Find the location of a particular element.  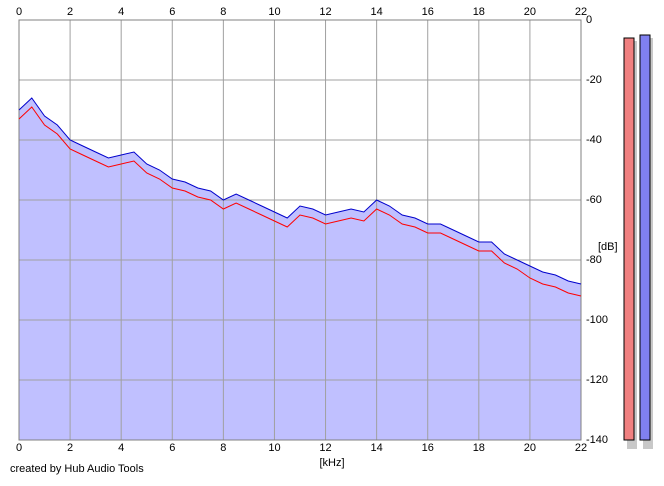

y-tick-label: -60 is located at coordinates (594, 200).